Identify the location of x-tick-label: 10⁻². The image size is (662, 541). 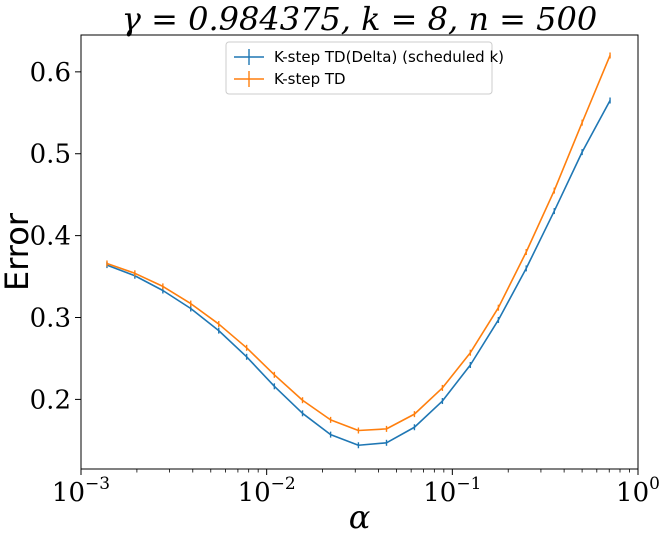
(267, 491).